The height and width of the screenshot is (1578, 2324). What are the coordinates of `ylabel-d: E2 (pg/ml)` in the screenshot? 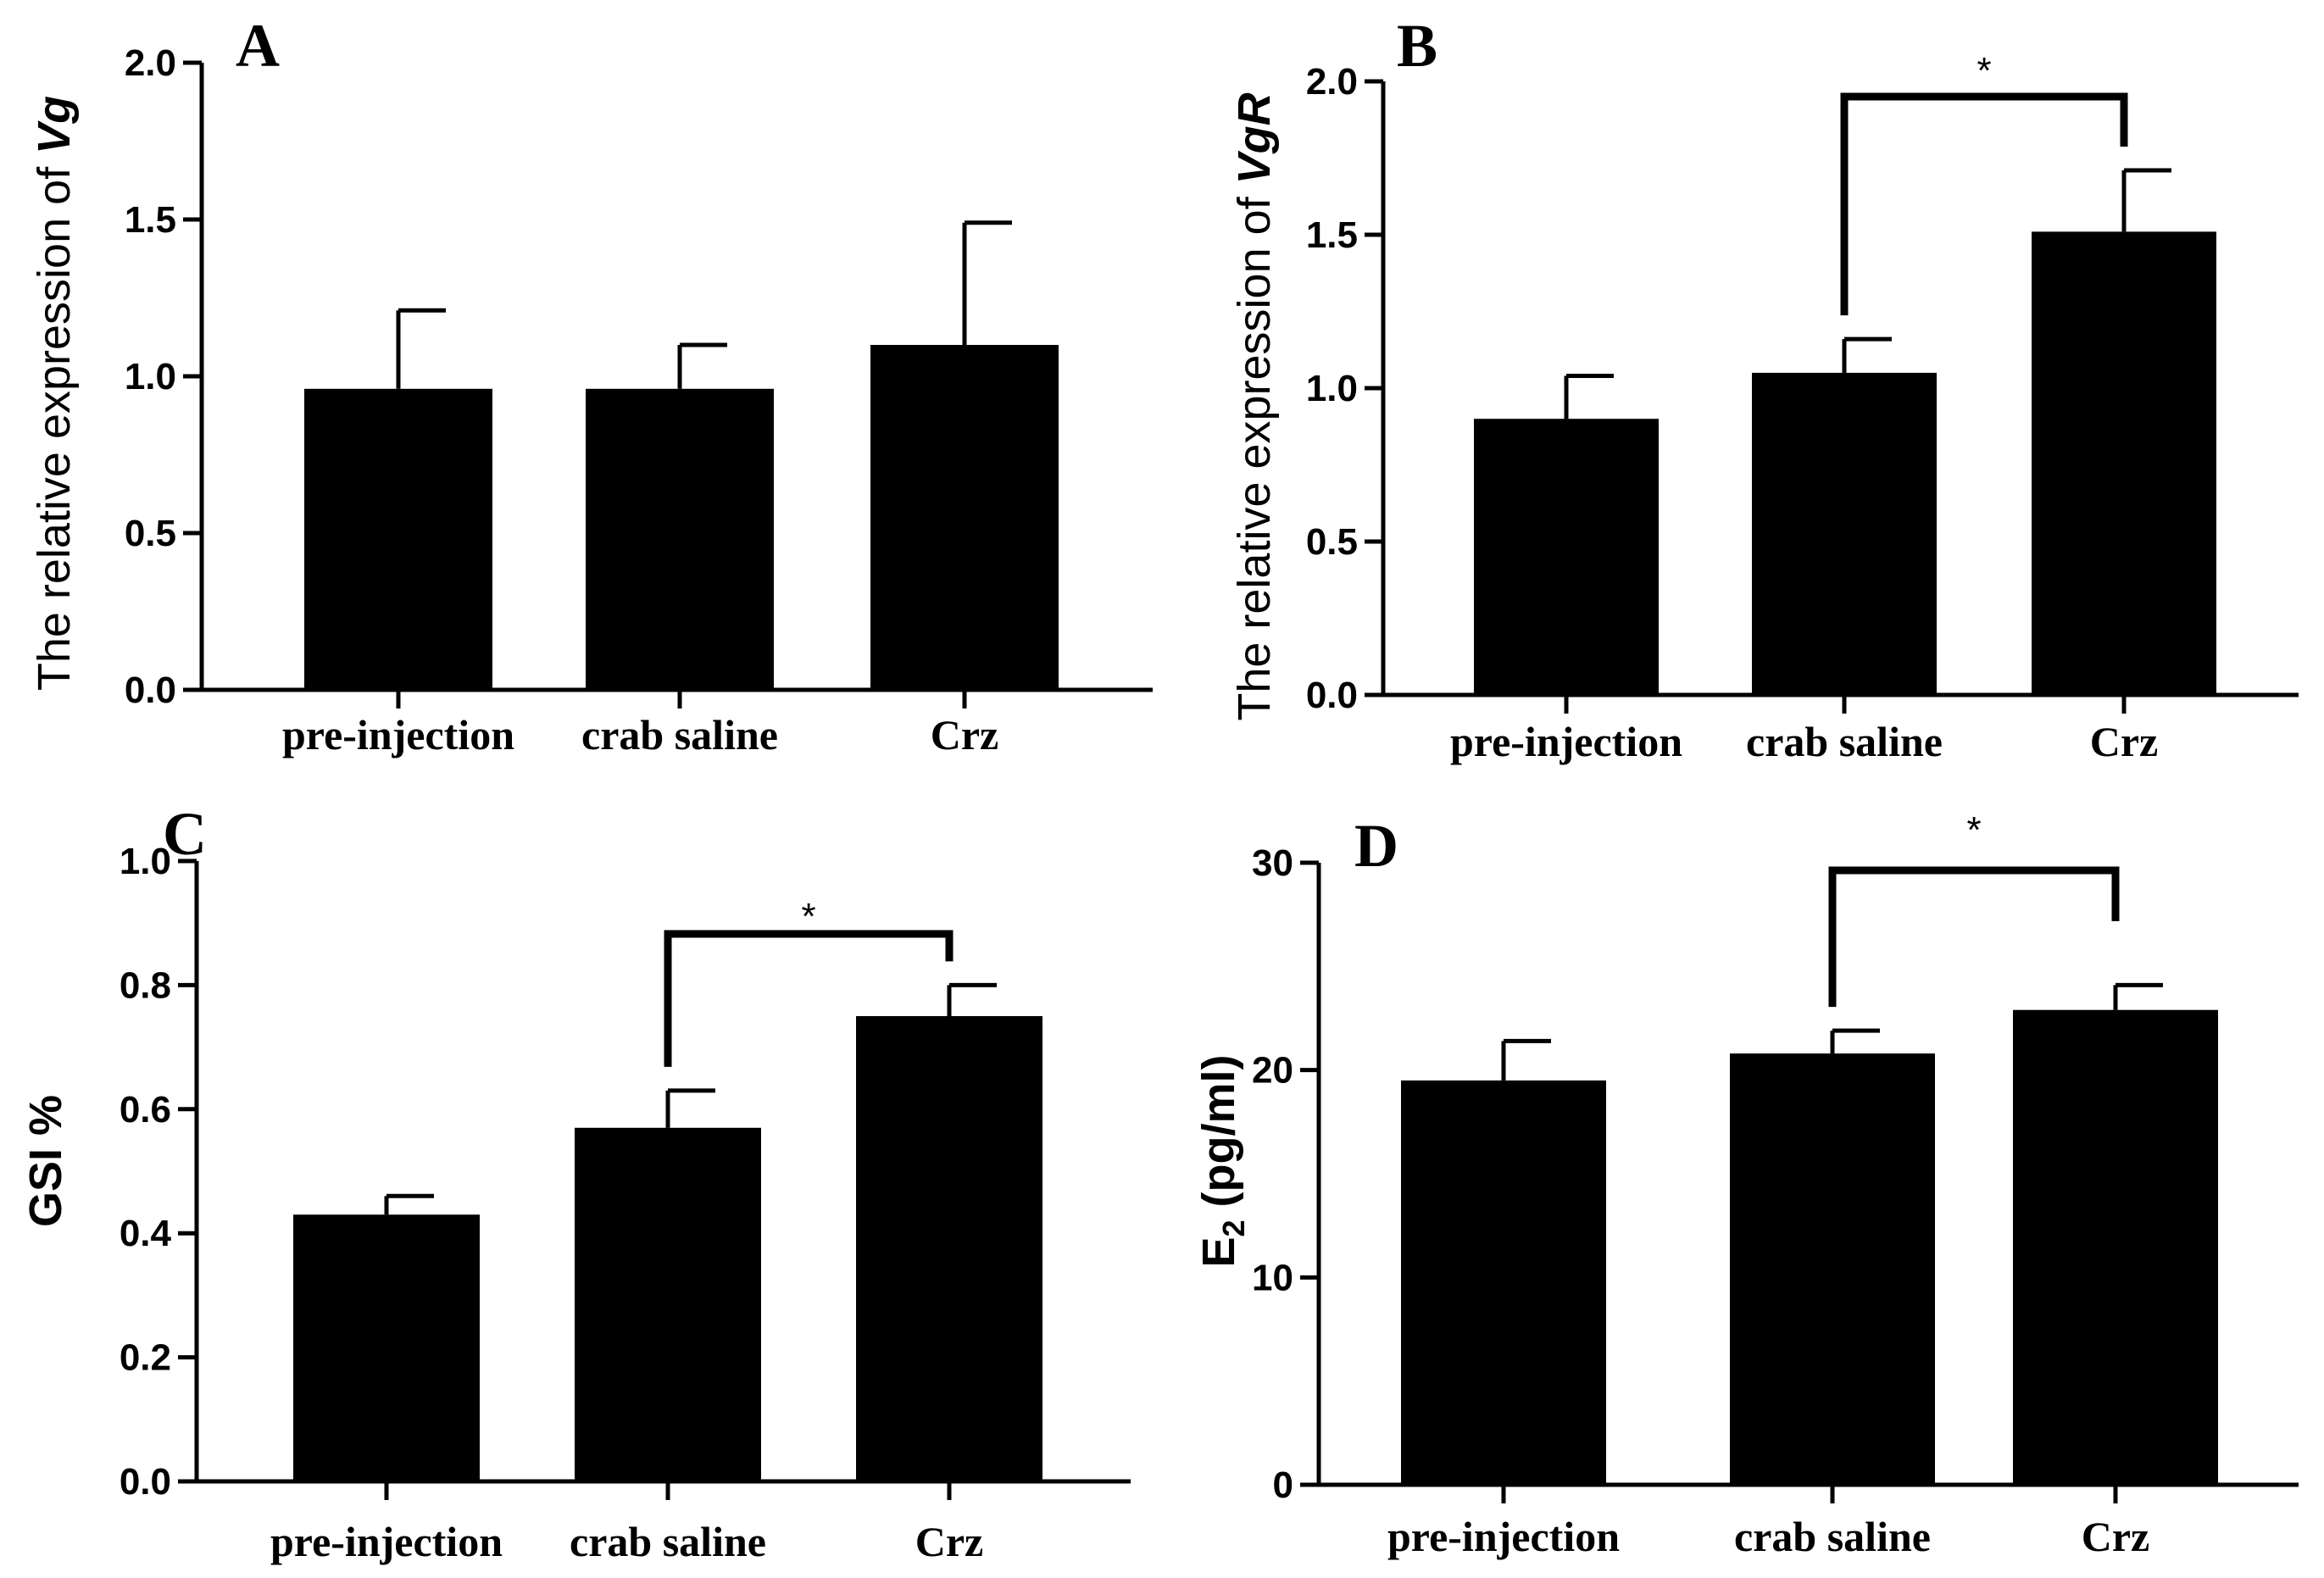 It's located at (1222, 1160).